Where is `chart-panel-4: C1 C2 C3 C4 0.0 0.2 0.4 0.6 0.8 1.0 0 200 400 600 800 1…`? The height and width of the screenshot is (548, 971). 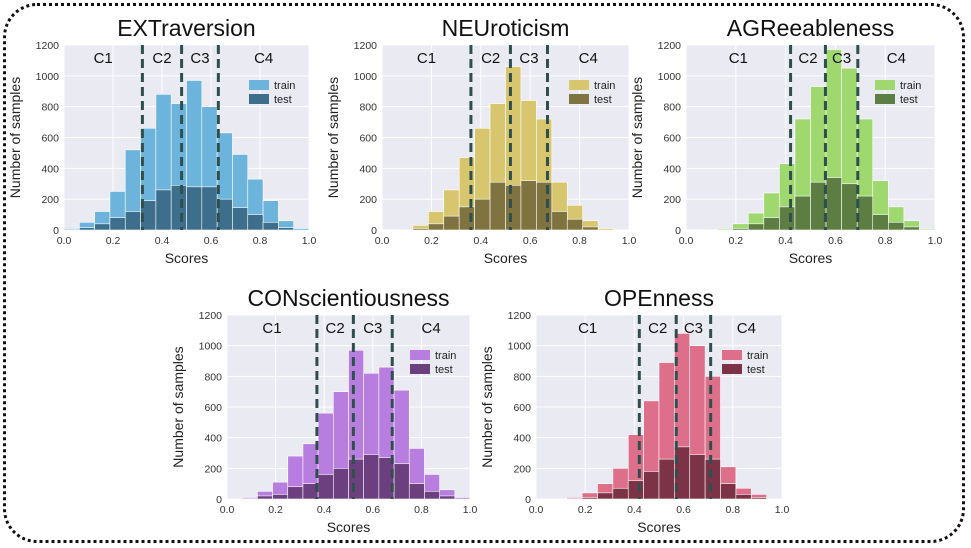 chart-panel-4: C1 C2 C3 C4 0.0 0.2 0.4 0.6 0.8 1.0 0 200 400 600 800 1… is located at coordinates (323, 410).